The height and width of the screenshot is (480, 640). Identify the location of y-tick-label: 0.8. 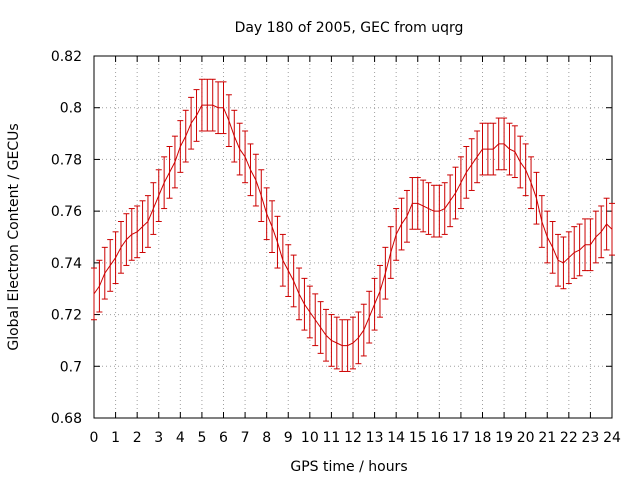
(71, 109).